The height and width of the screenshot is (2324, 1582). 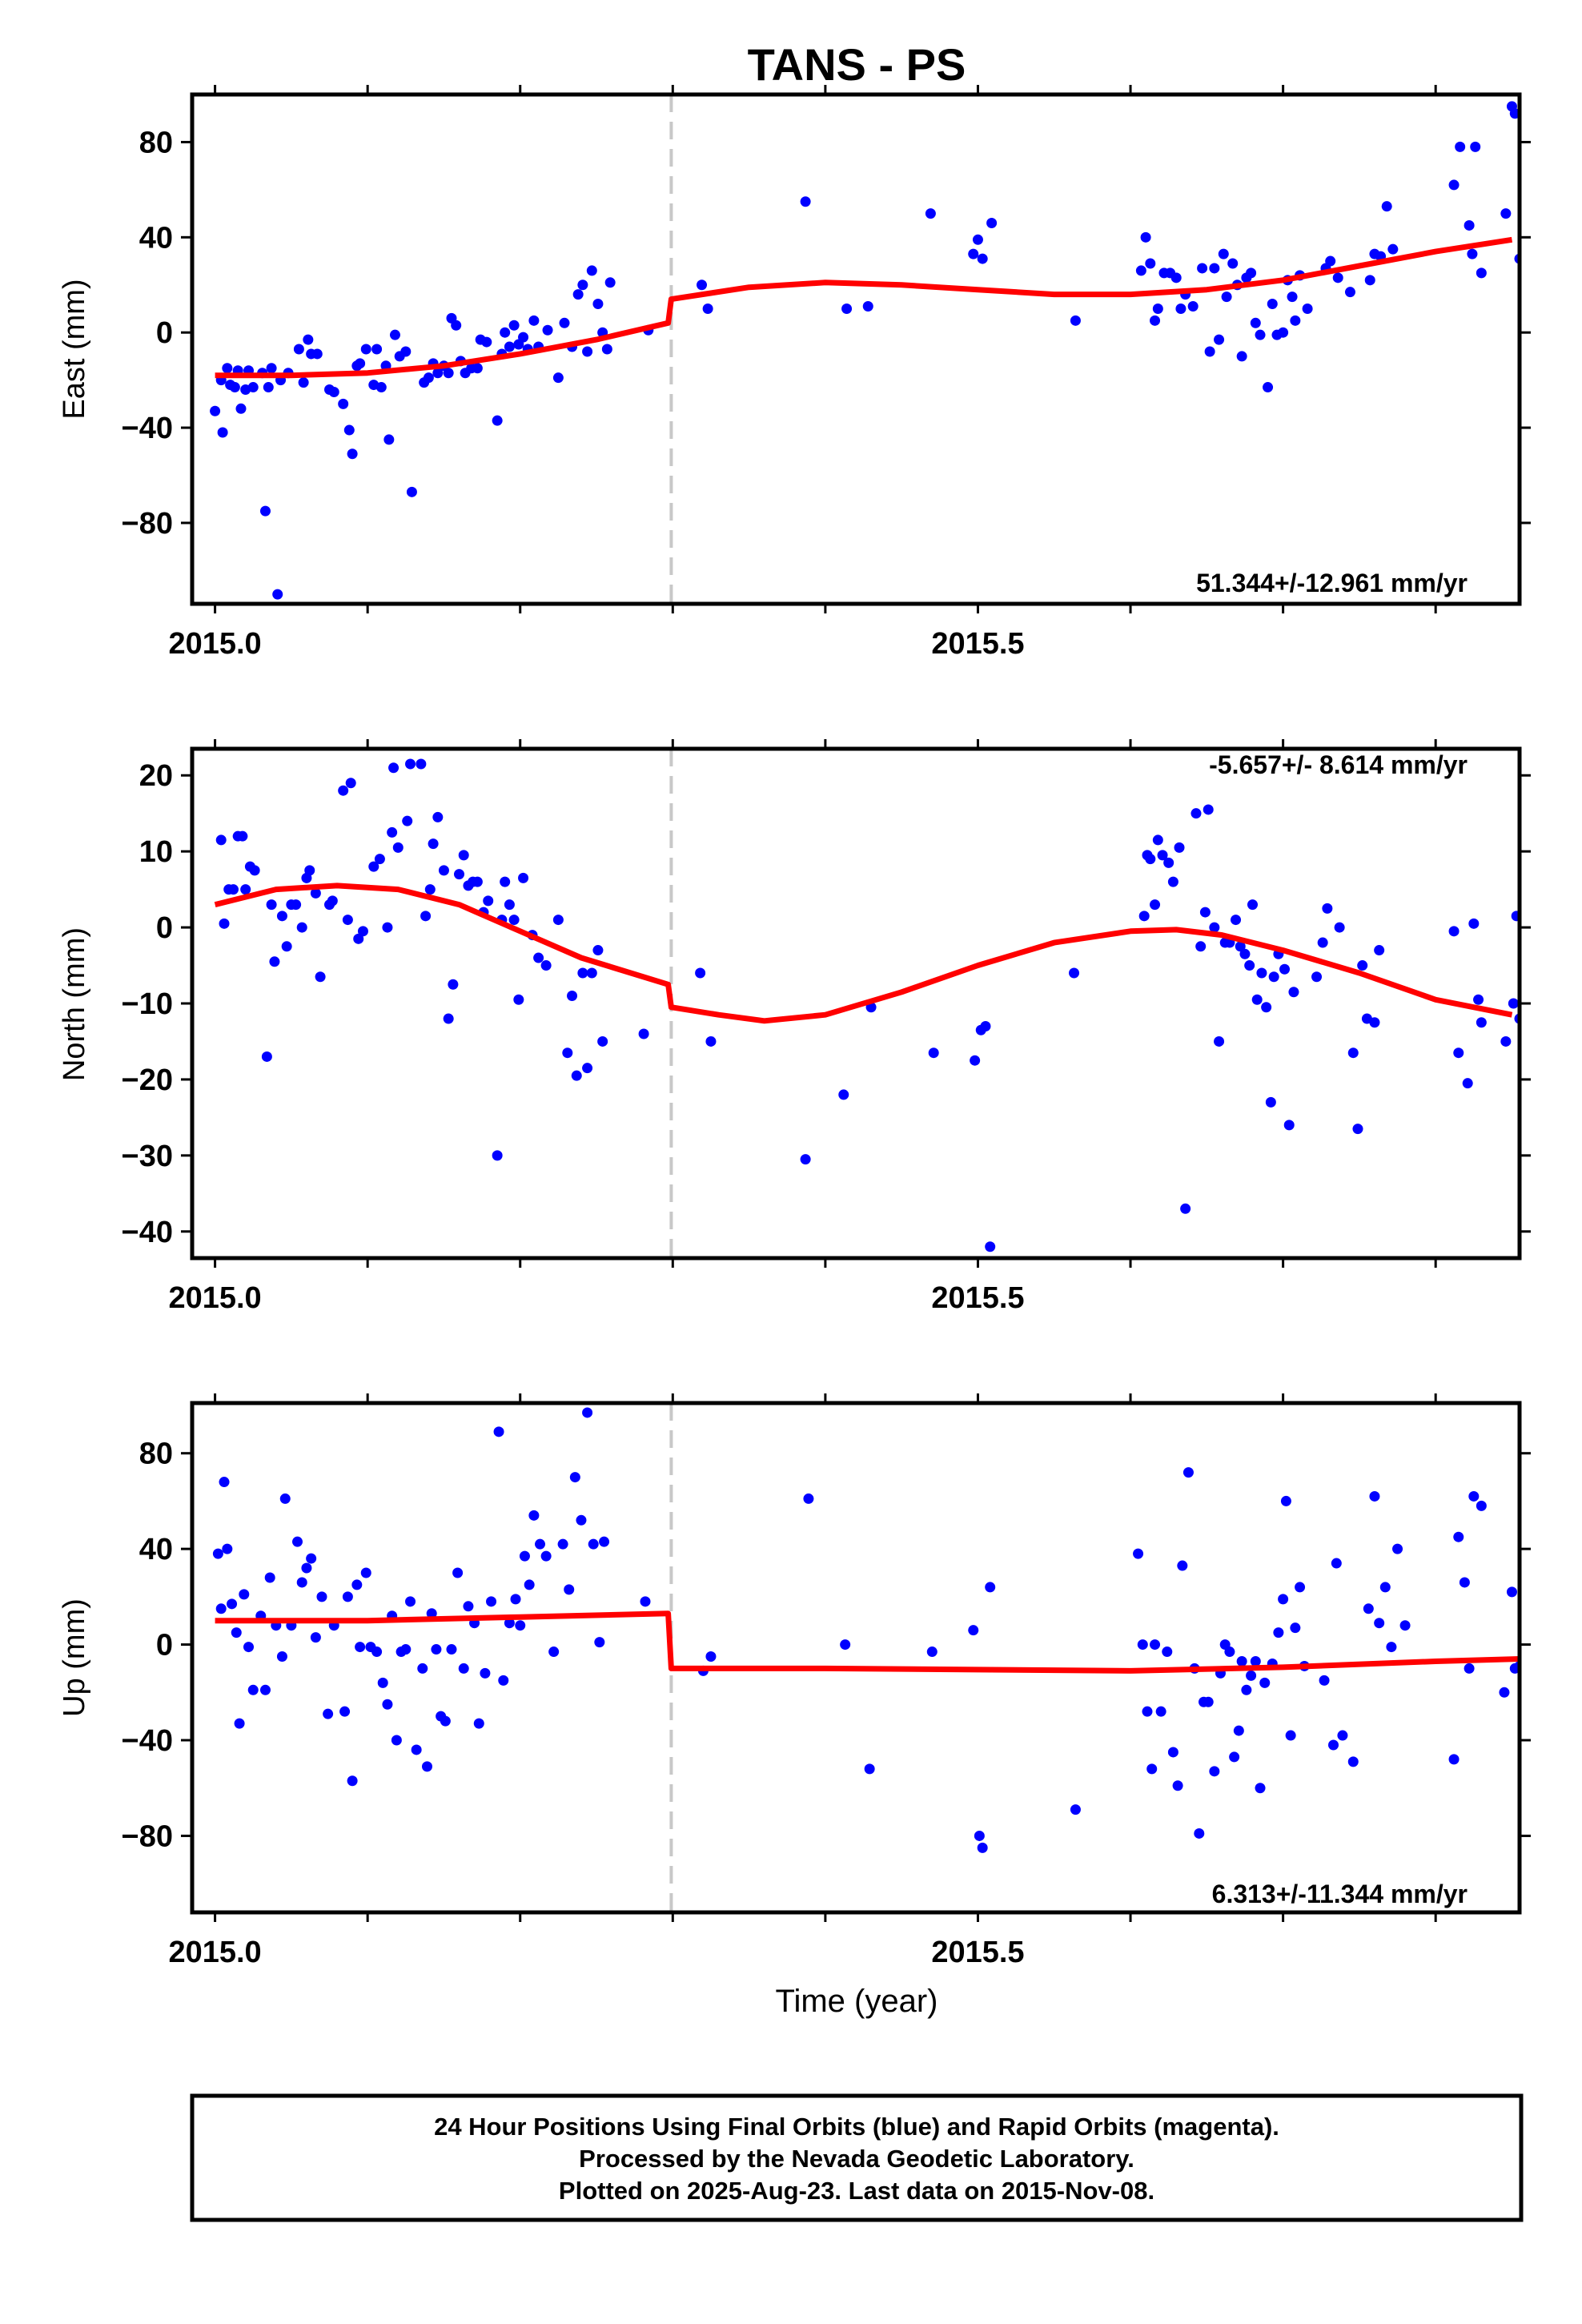 What do you see at coordinates (978, 1298) in the screenshot?
I see `north-x-tick-label: 2015.5` at bounding box center [978, 1298].